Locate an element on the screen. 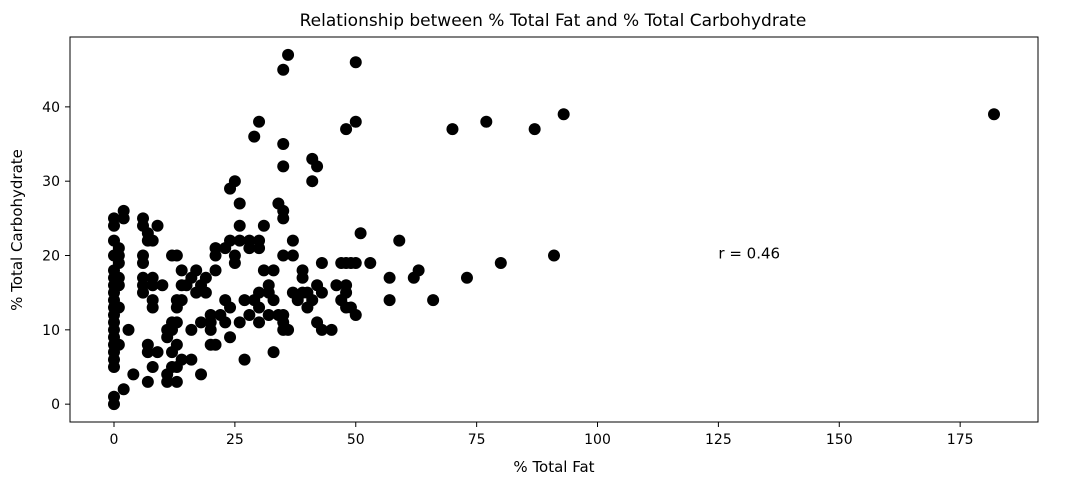 The height and width of the screenshot is (488, 1086). y-tick-label: 30 is located at coordinates (51, 182).